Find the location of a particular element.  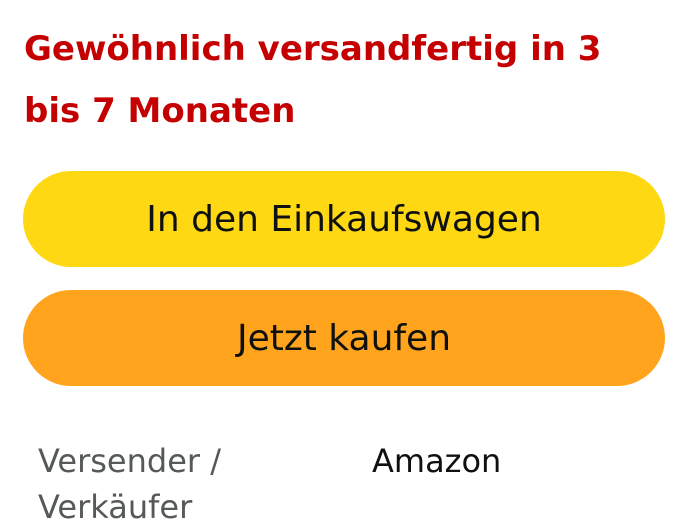

seller-label: Versender / Verkäufer is located at coordinates (129, 484).